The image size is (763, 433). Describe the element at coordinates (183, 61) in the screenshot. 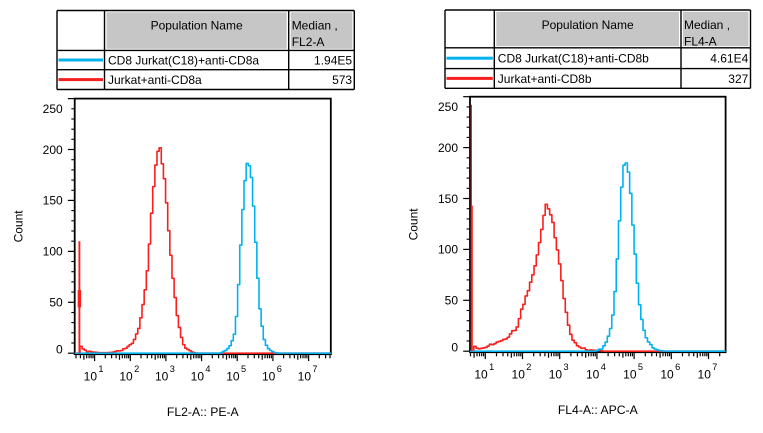

I see `svg-text: CD8 Jurkat(C18)+anti-CD8a` at that location.